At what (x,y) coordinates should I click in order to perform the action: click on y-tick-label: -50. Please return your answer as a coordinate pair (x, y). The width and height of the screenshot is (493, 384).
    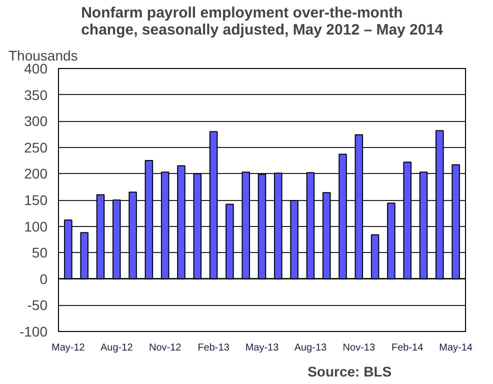
    Looking at the image, I should click on (37, 305).